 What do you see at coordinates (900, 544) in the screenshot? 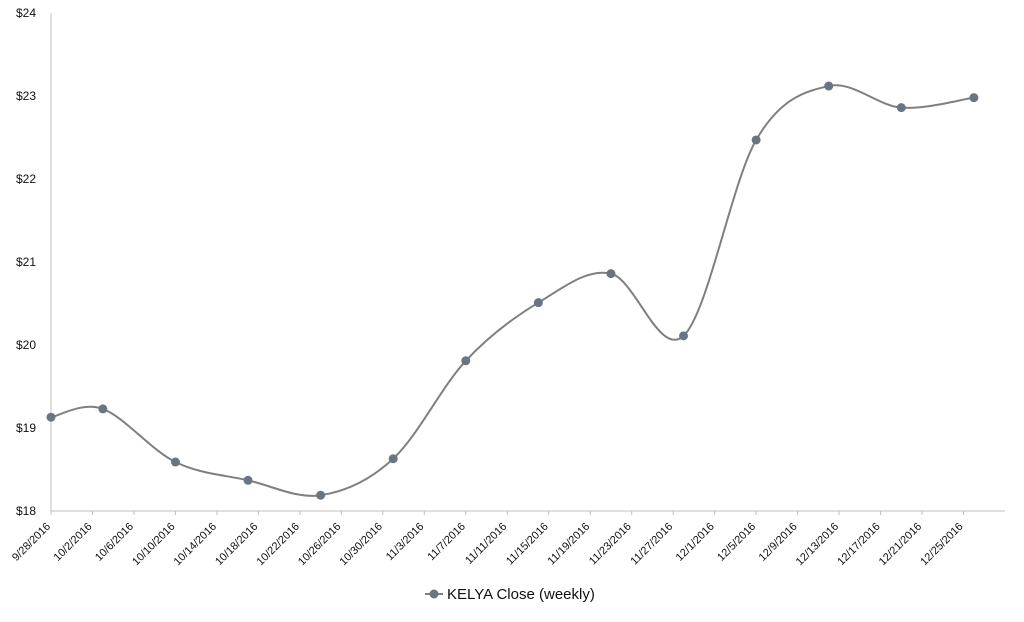
I see `x-tick-label: 12/21/2016` at bounding box center [900, 544].